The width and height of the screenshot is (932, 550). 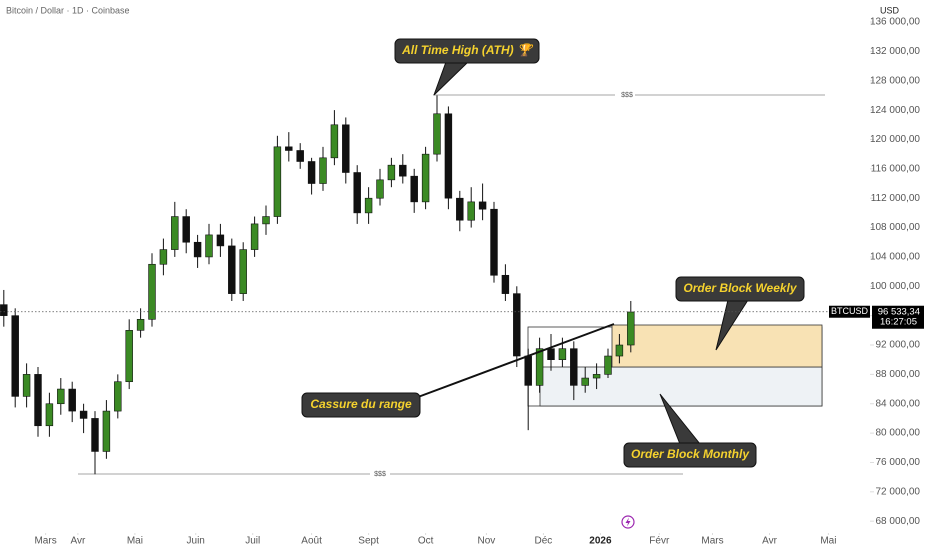 I want to click on symbol-label: BTCUSD, so click(x=850, y=311).